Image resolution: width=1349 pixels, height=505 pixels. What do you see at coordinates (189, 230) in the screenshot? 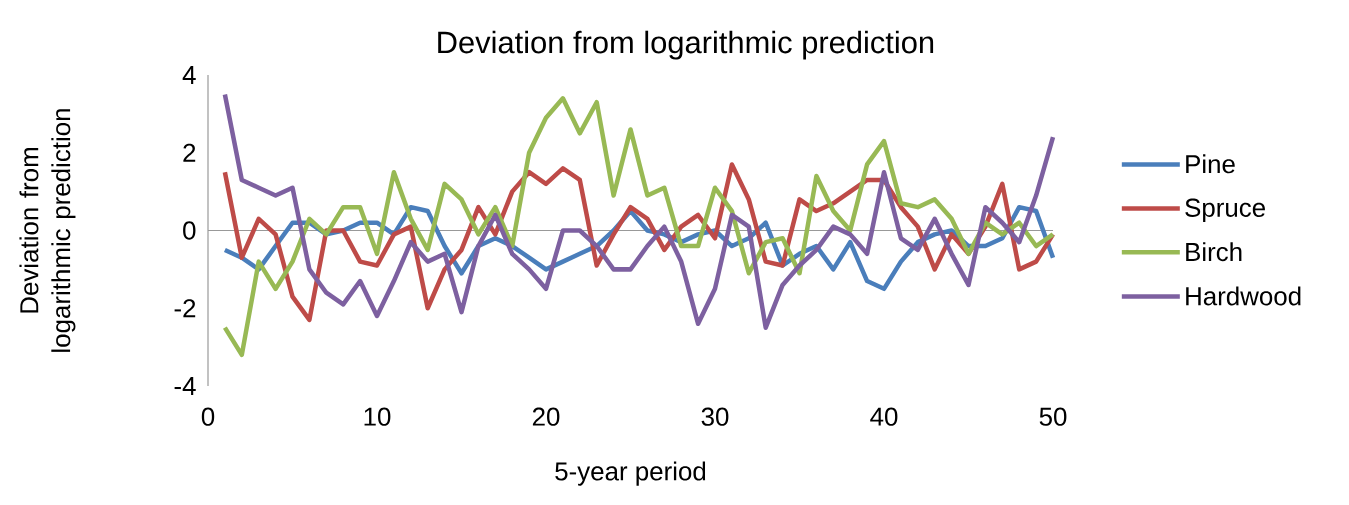
I see `y-tick-label: 0` at bounding box center [189, 230].